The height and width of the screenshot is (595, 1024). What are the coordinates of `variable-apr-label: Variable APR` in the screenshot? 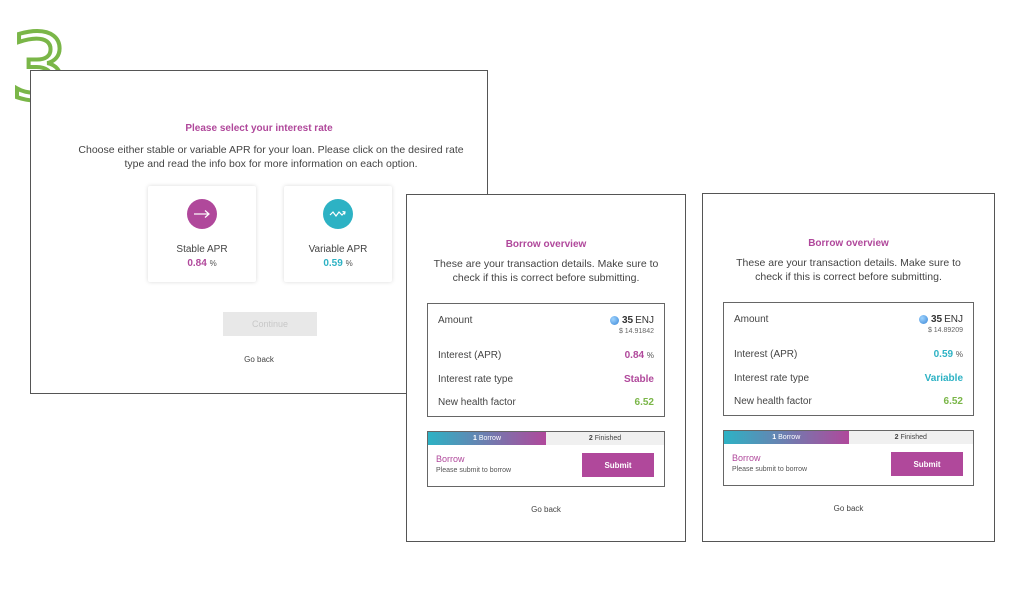 It's located at (338, 249).